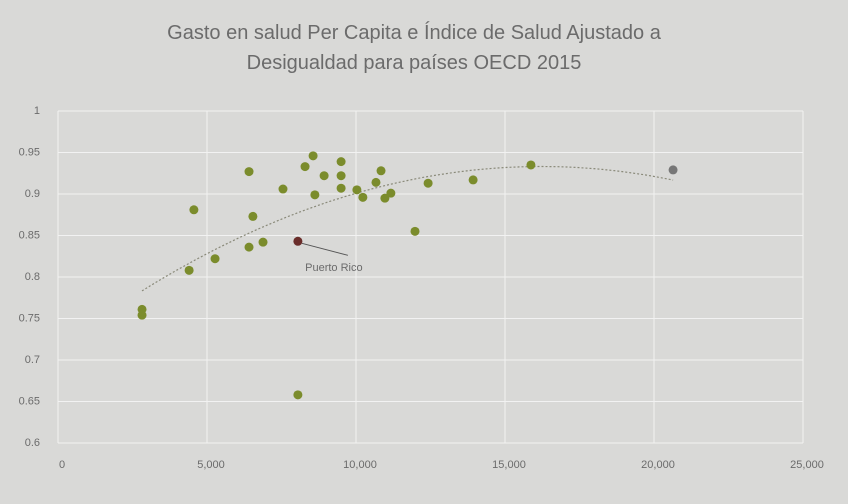 The height and width of the screenshot is (504, 848). I want to click on x-tick-label: 10,000, so click(360, 465).